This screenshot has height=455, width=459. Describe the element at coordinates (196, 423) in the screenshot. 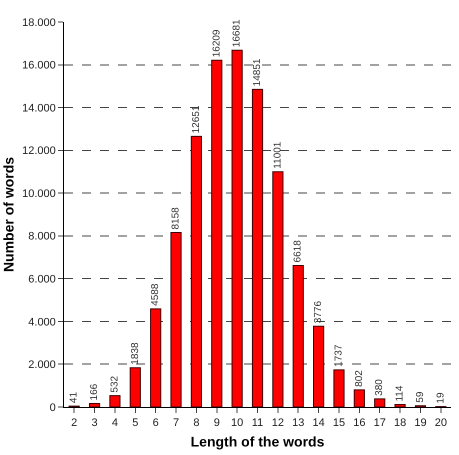

I see `x-tick-label: 8` at that location.